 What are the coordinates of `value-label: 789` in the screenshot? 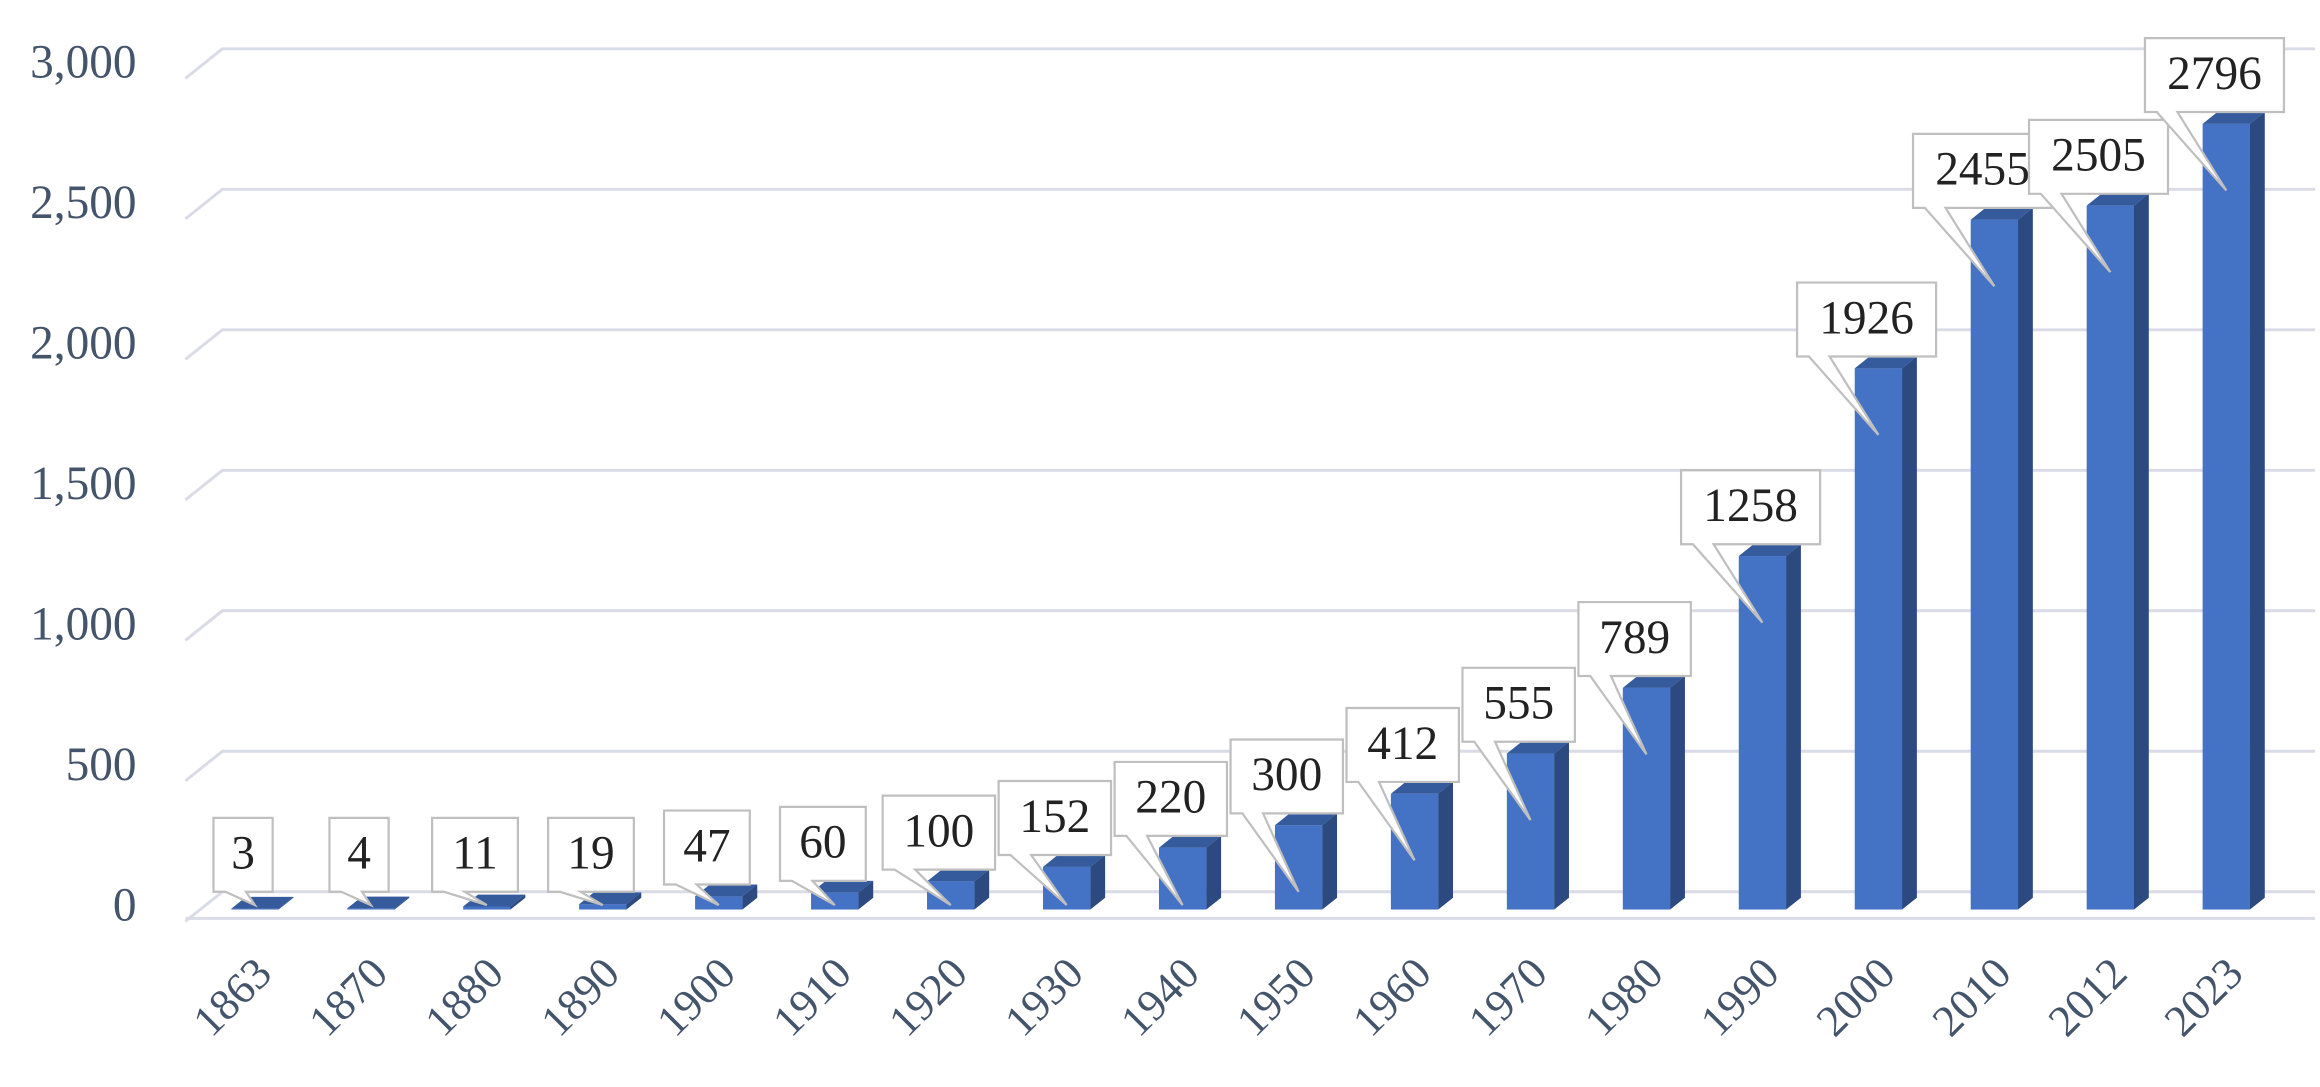 It's located at (1634, 638).